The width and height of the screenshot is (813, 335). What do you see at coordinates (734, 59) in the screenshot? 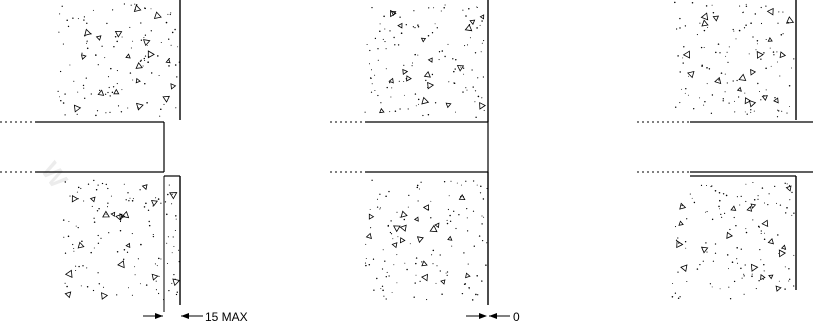
I see `panel-projecting-concrete-top` at bounding box center [734, 59].